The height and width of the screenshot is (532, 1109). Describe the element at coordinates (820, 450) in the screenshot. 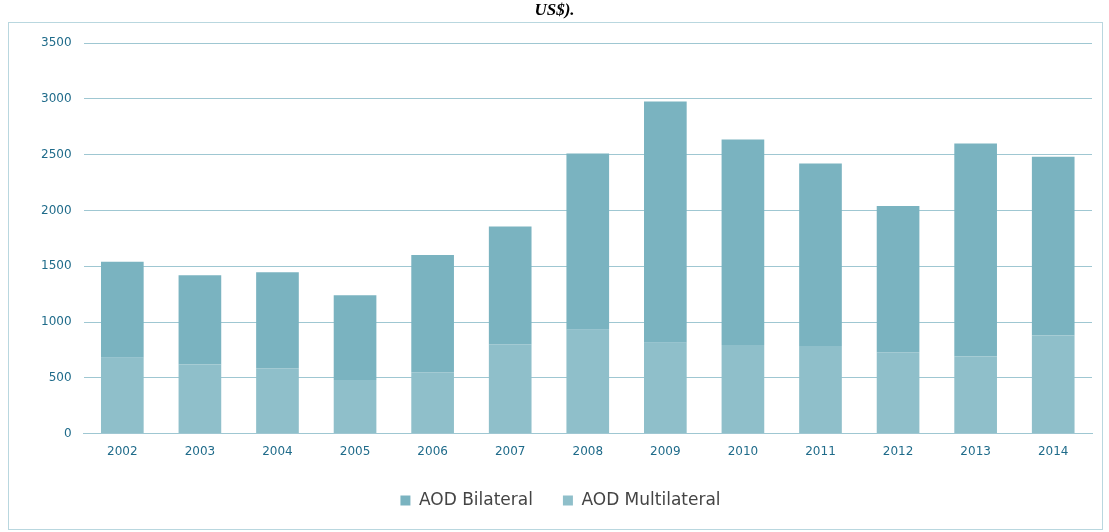

I see `x-tick-label: 2011` at that location.